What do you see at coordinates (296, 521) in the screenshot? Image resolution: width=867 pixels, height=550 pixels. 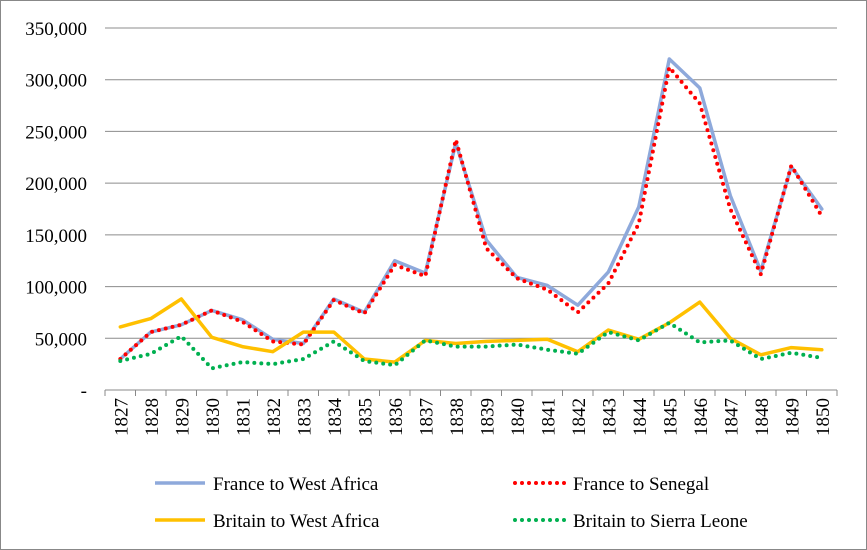 I see `legend-label: Britain to West Africa` at bounding box center [296, 521].